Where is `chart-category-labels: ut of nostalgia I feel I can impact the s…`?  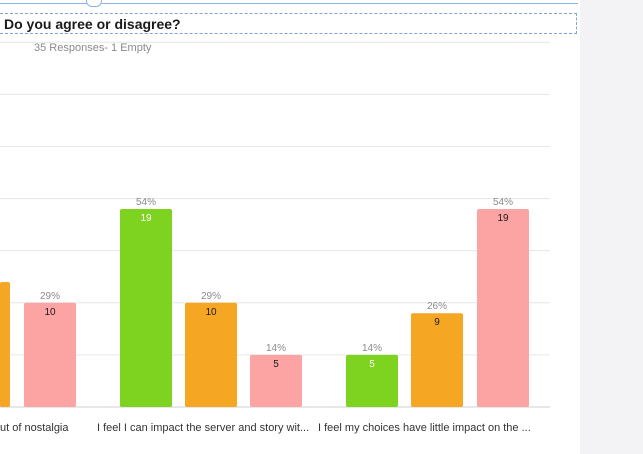
chart-category-labels: ut of nostalgia I feel I can impact the s… is located at coordinates (265, 428).